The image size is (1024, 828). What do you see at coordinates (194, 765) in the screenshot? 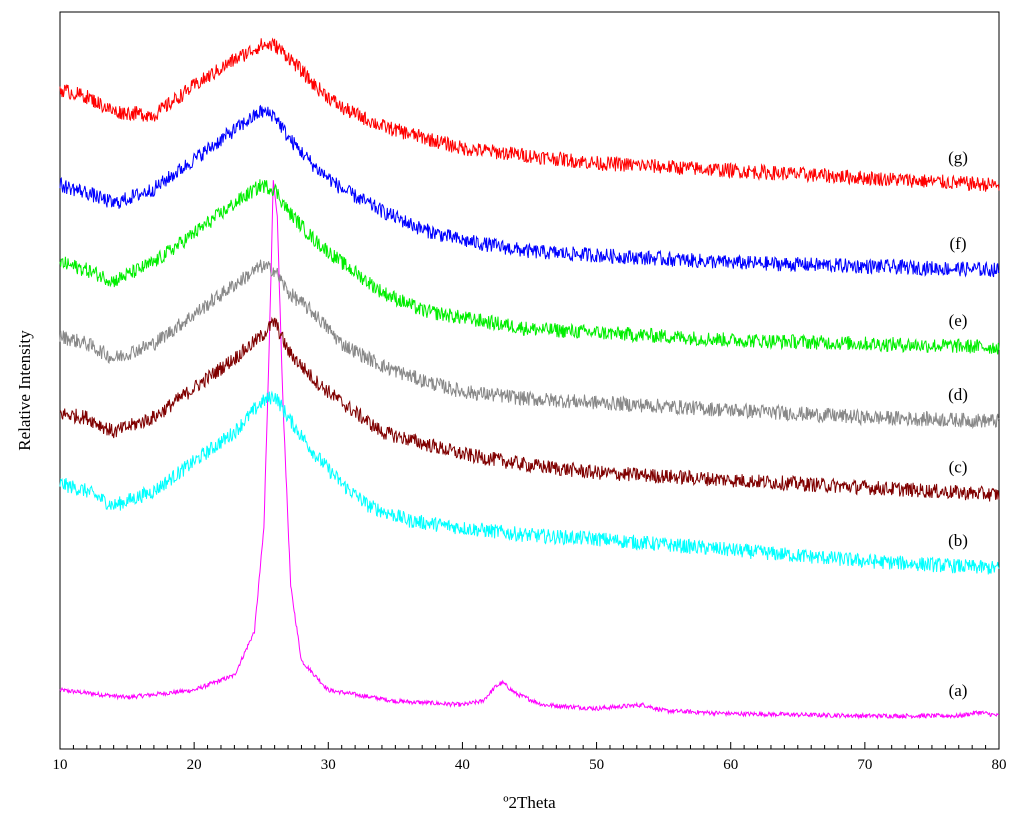
I see `x-tick-label: 20` at bounding box center [194, 765].